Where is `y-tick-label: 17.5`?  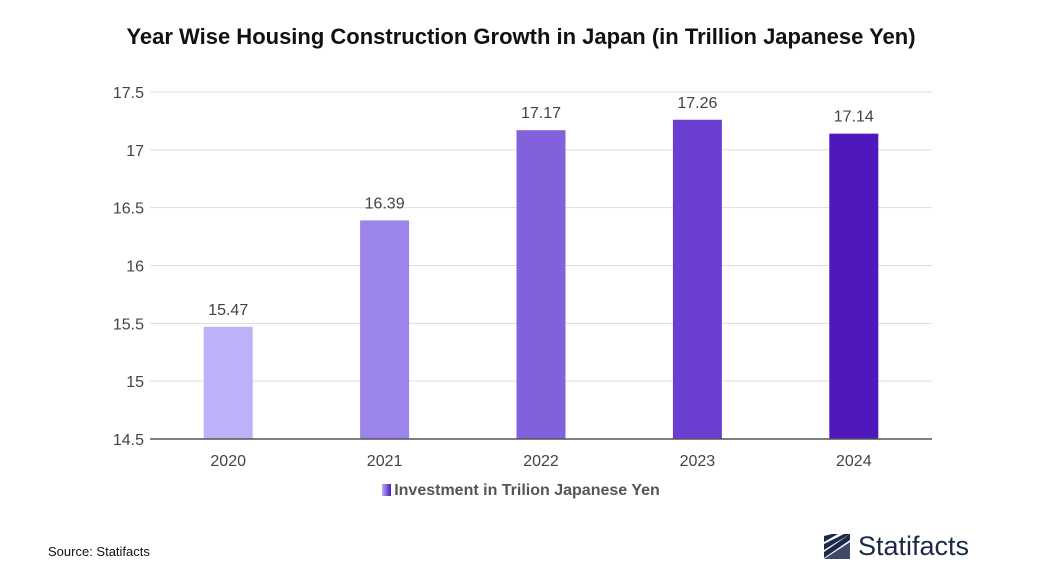 y-tick-label: 17.5 is located at coordinates (128, 93).